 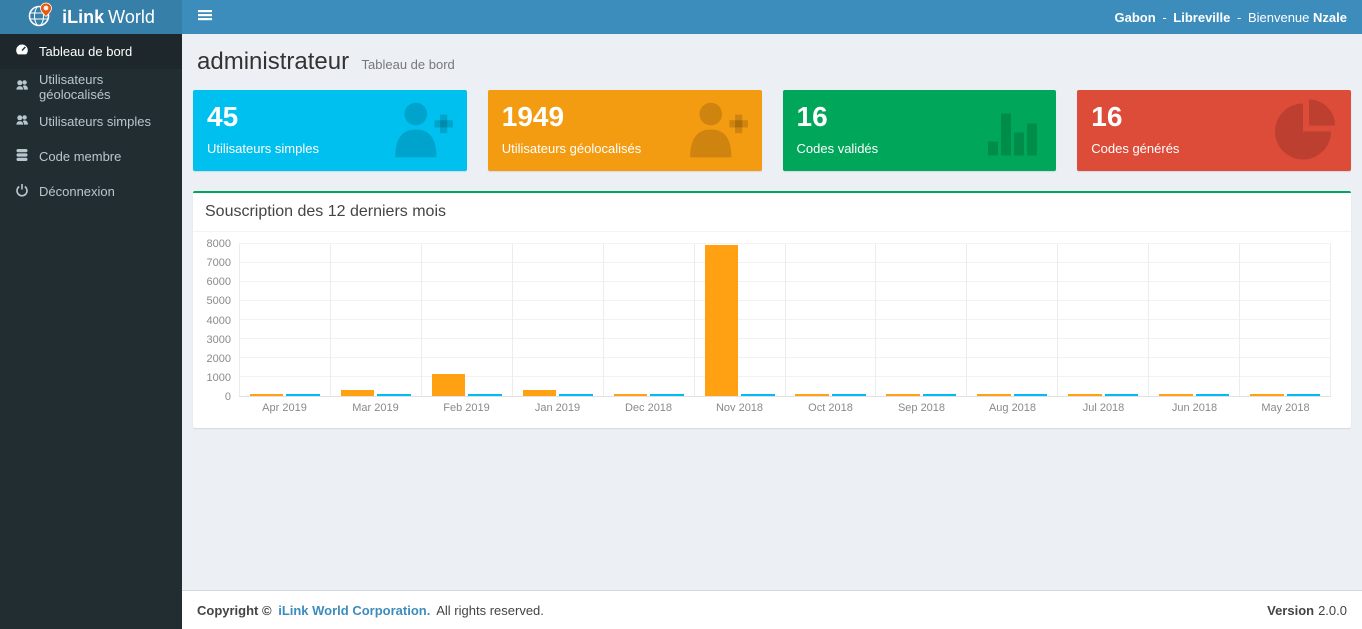 What do you see at coordinates (91, 191) in the screenshot?
I see `sidebar-item-deconnexion: Déconnexion` at bounding box center [91, 191].